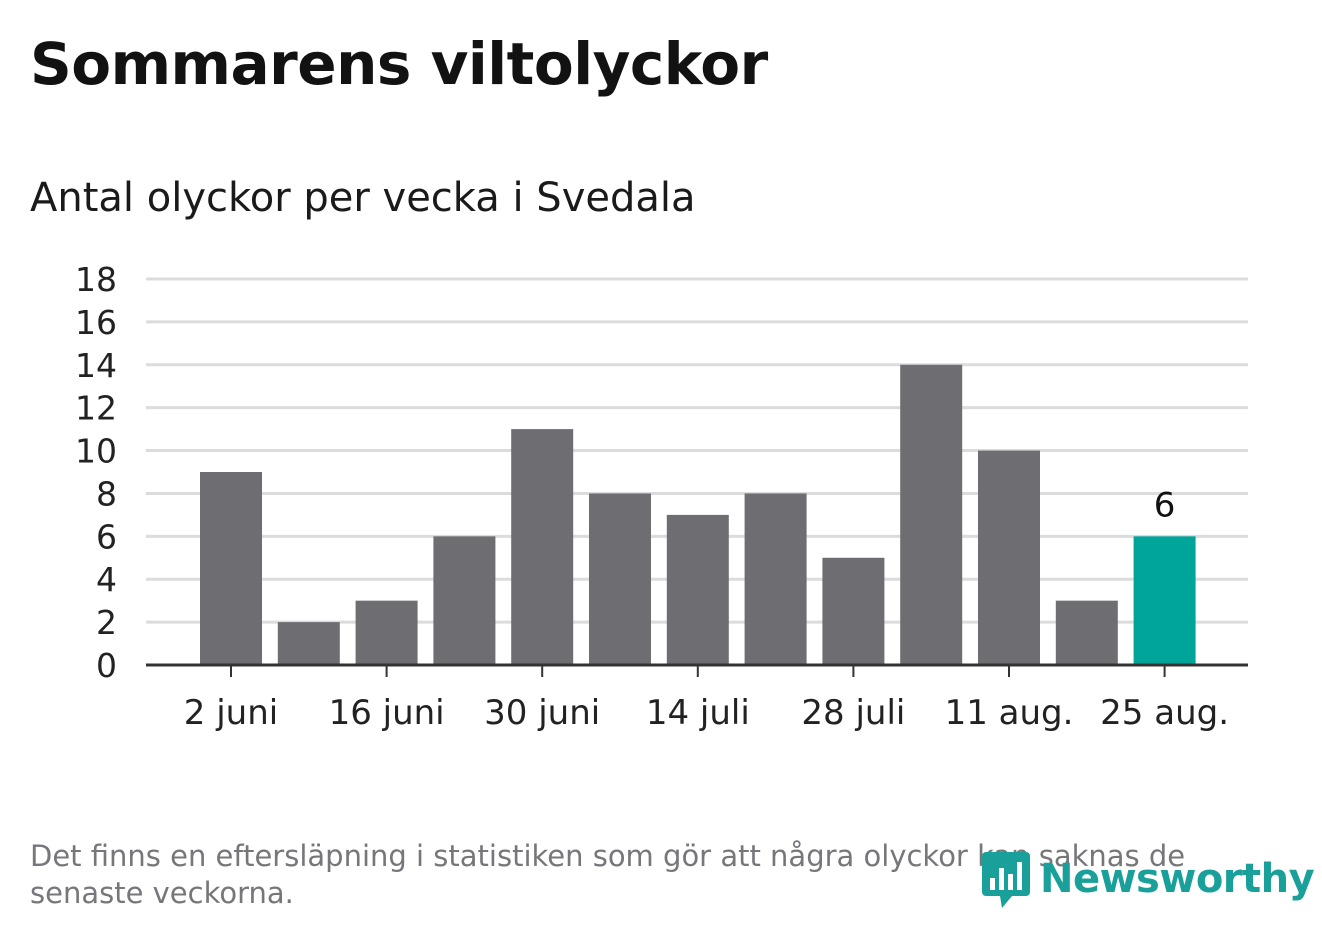 The image size is (1322, 939). What do you see at coordinates (96, 408) in the screenshot?
I see `y-tick-label: 12` at bounding box center [96, 408].